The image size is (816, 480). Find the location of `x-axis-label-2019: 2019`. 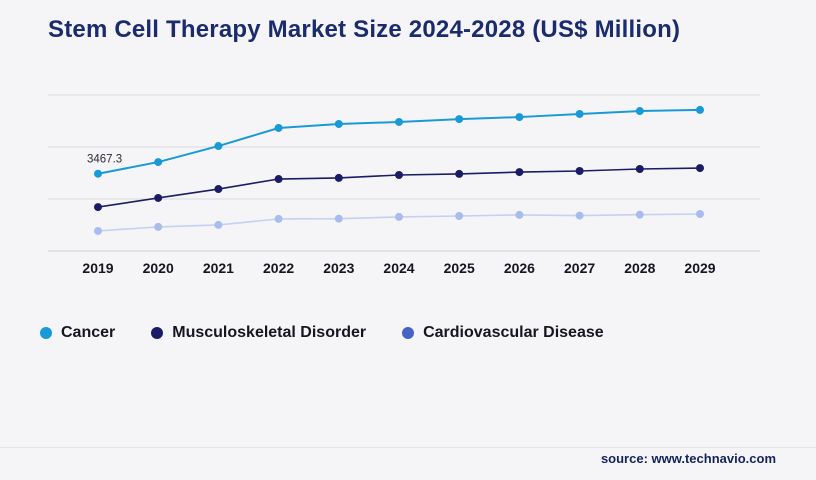

x-axis-label-2019: 2019 is located at coordinates (97, 268).